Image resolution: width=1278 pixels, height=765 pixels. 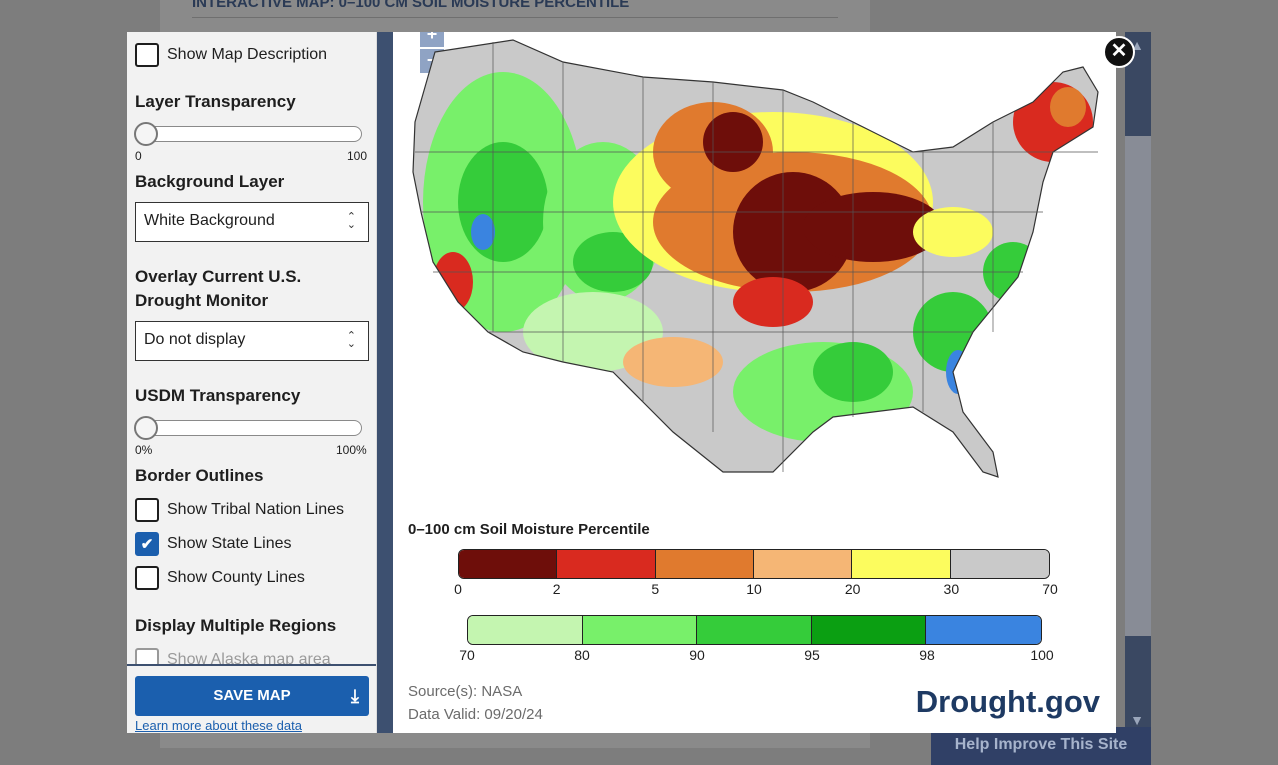 What do you see at coordinates (655, 589) in the screenshot?
I see `legend-tick-label: 5` at bounding box center [655, 589].